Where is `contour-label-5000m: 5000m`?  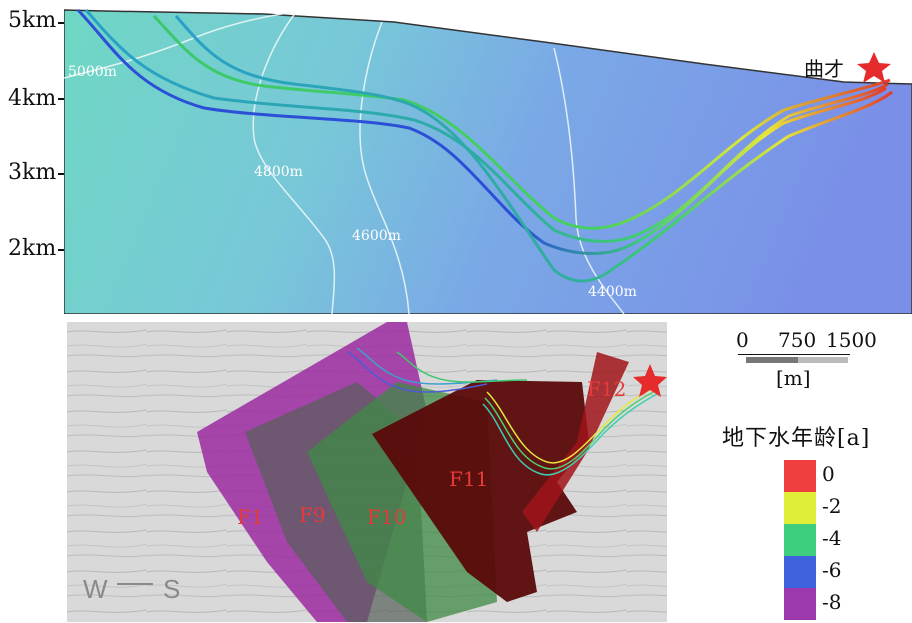
contour-label-5000m: 5000m is located at coordinates (92, 72).